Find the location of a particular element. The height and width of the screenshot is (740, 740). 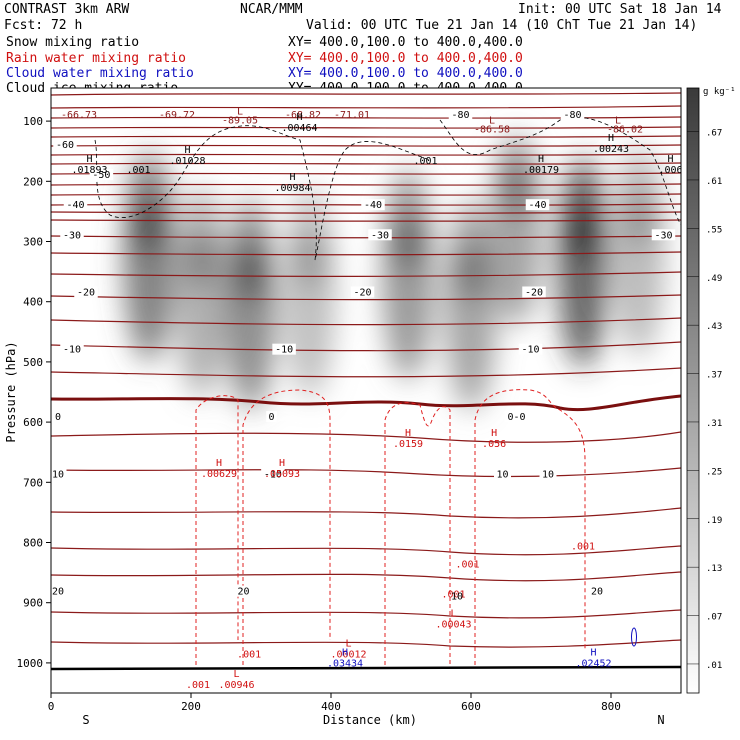

forecast-hour: Fcst: 72 h is located at coordinates (43, 25).